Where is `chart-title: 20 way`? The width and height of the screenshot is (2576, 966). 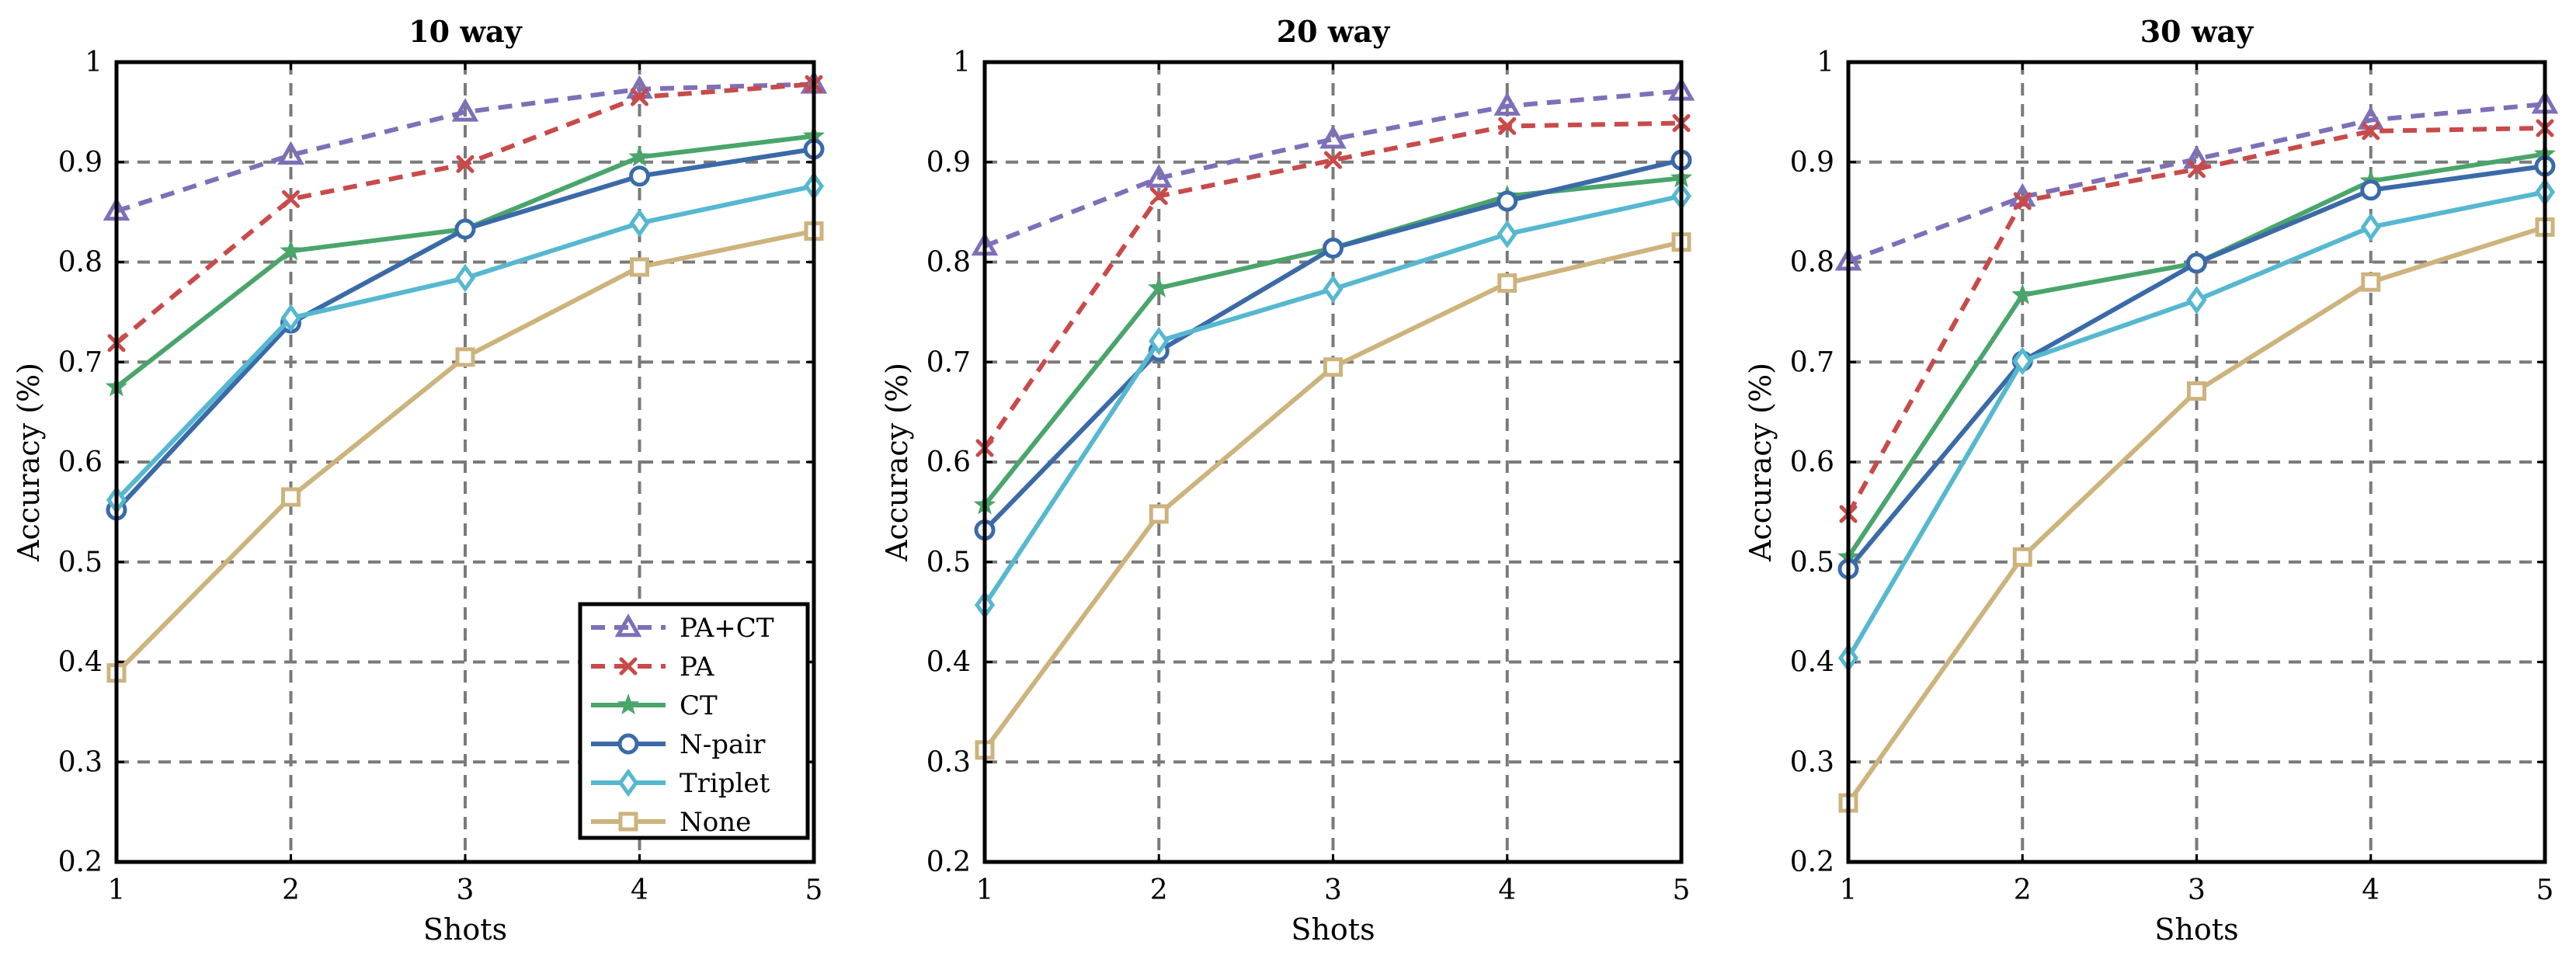
chart-title: 20 way is located at coordinates (1333, 31).